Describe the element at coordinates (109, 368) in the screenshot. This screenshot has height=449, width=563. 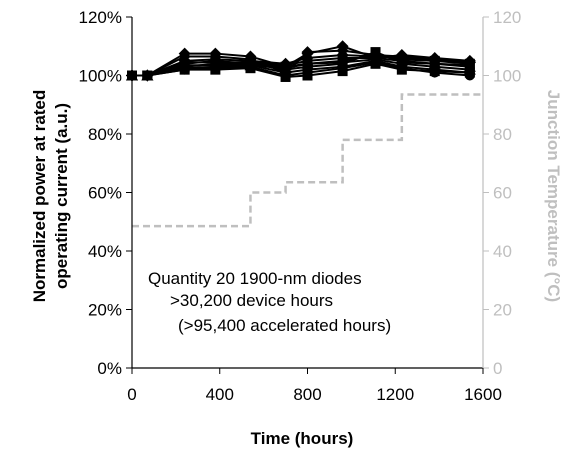
I see `y-tick-label: 0%` at that location.